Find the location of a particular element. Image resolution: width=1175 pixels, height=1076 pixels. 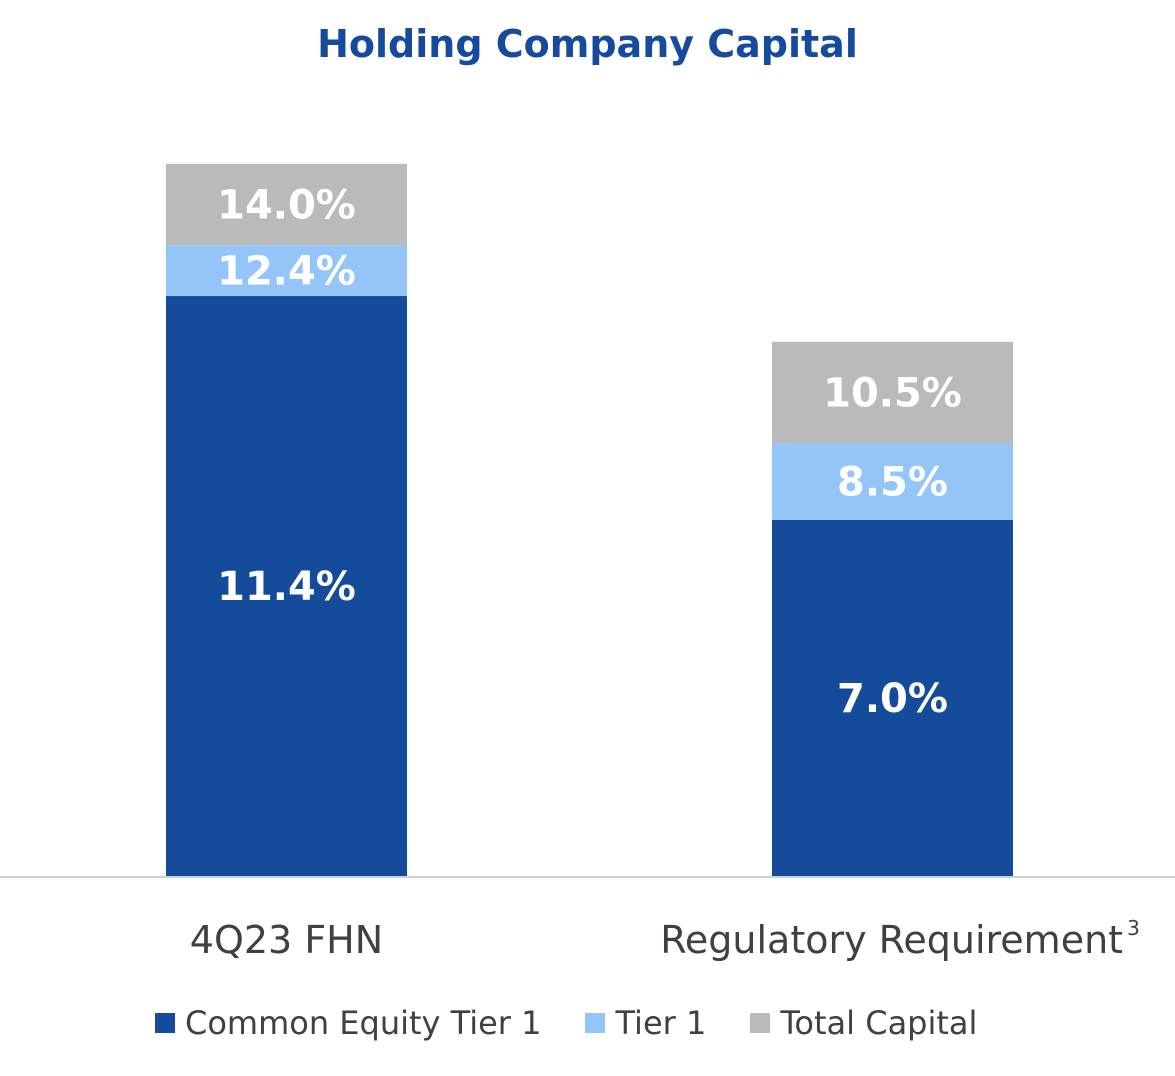

data-label: 8.5% is located at coordinates (892, 483).